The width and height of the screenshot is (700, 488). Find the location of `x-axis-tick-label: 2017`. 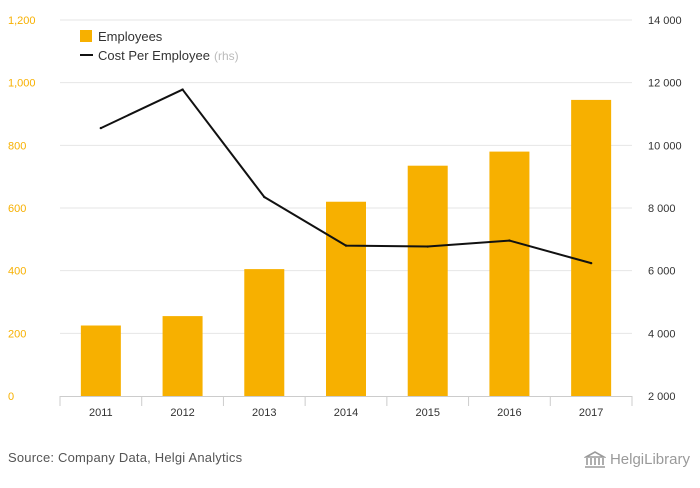

x-axis-tick-label: 2017 is located at coordinates (591, 413).